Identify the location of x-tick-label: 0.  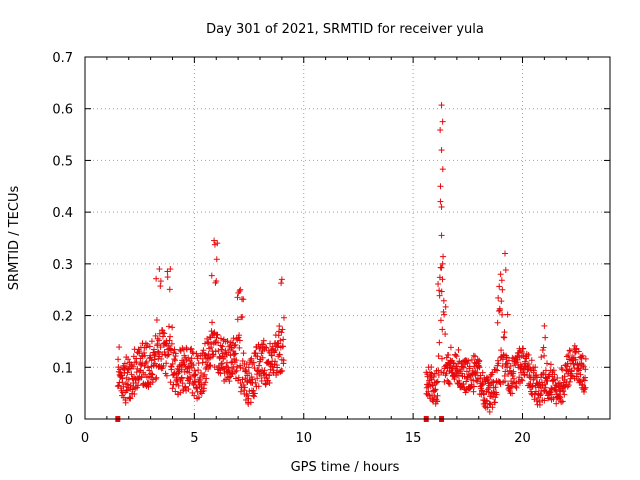
(85, 438).